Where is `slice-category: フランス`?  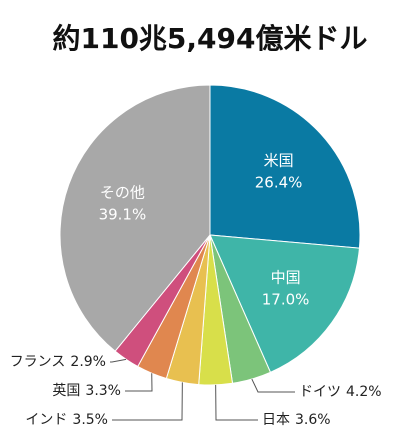 slice-category: フランス is located at coordinates (38, 362).